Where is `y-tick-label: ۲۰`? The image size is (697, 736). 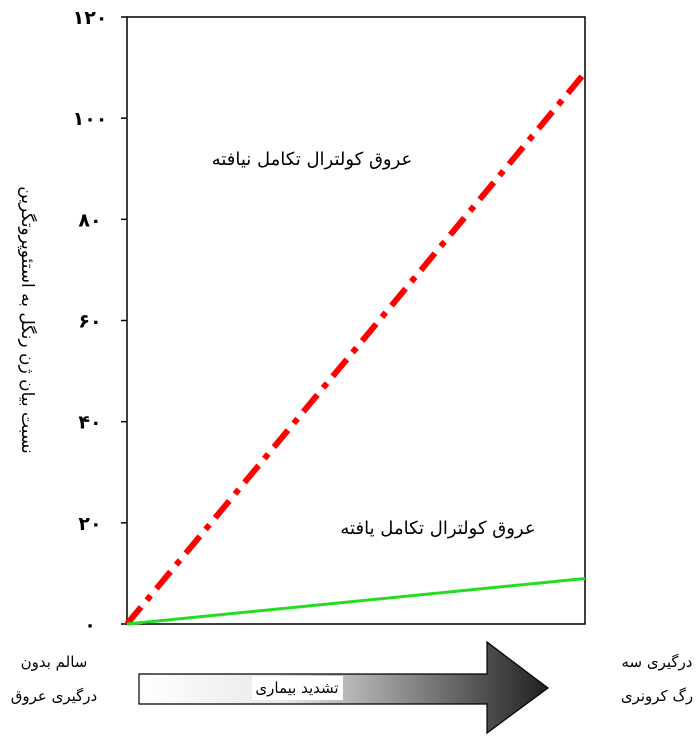
y-tick-label: ۲۰ is located at coordinates (89, 524).